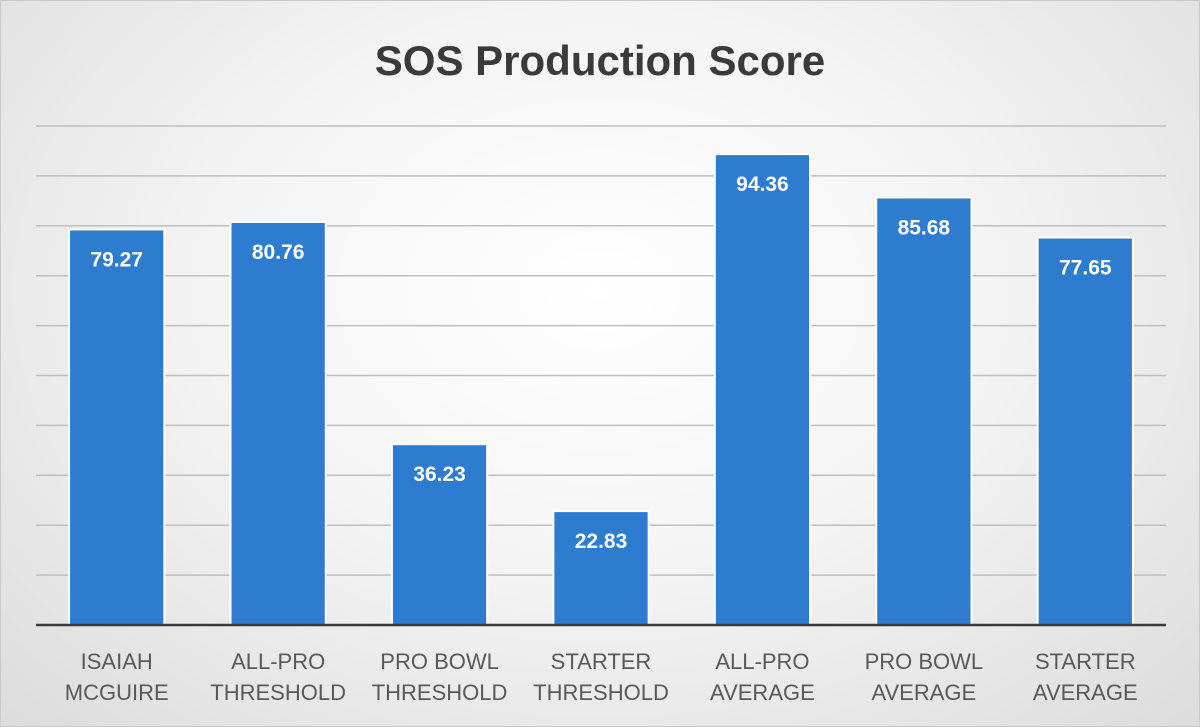 The image size is (1200, 727). Describe the element at coordinates (117, 677) in the screenshot. I see `x-tick-label: ISAIAH MCGUIRE` at that location.